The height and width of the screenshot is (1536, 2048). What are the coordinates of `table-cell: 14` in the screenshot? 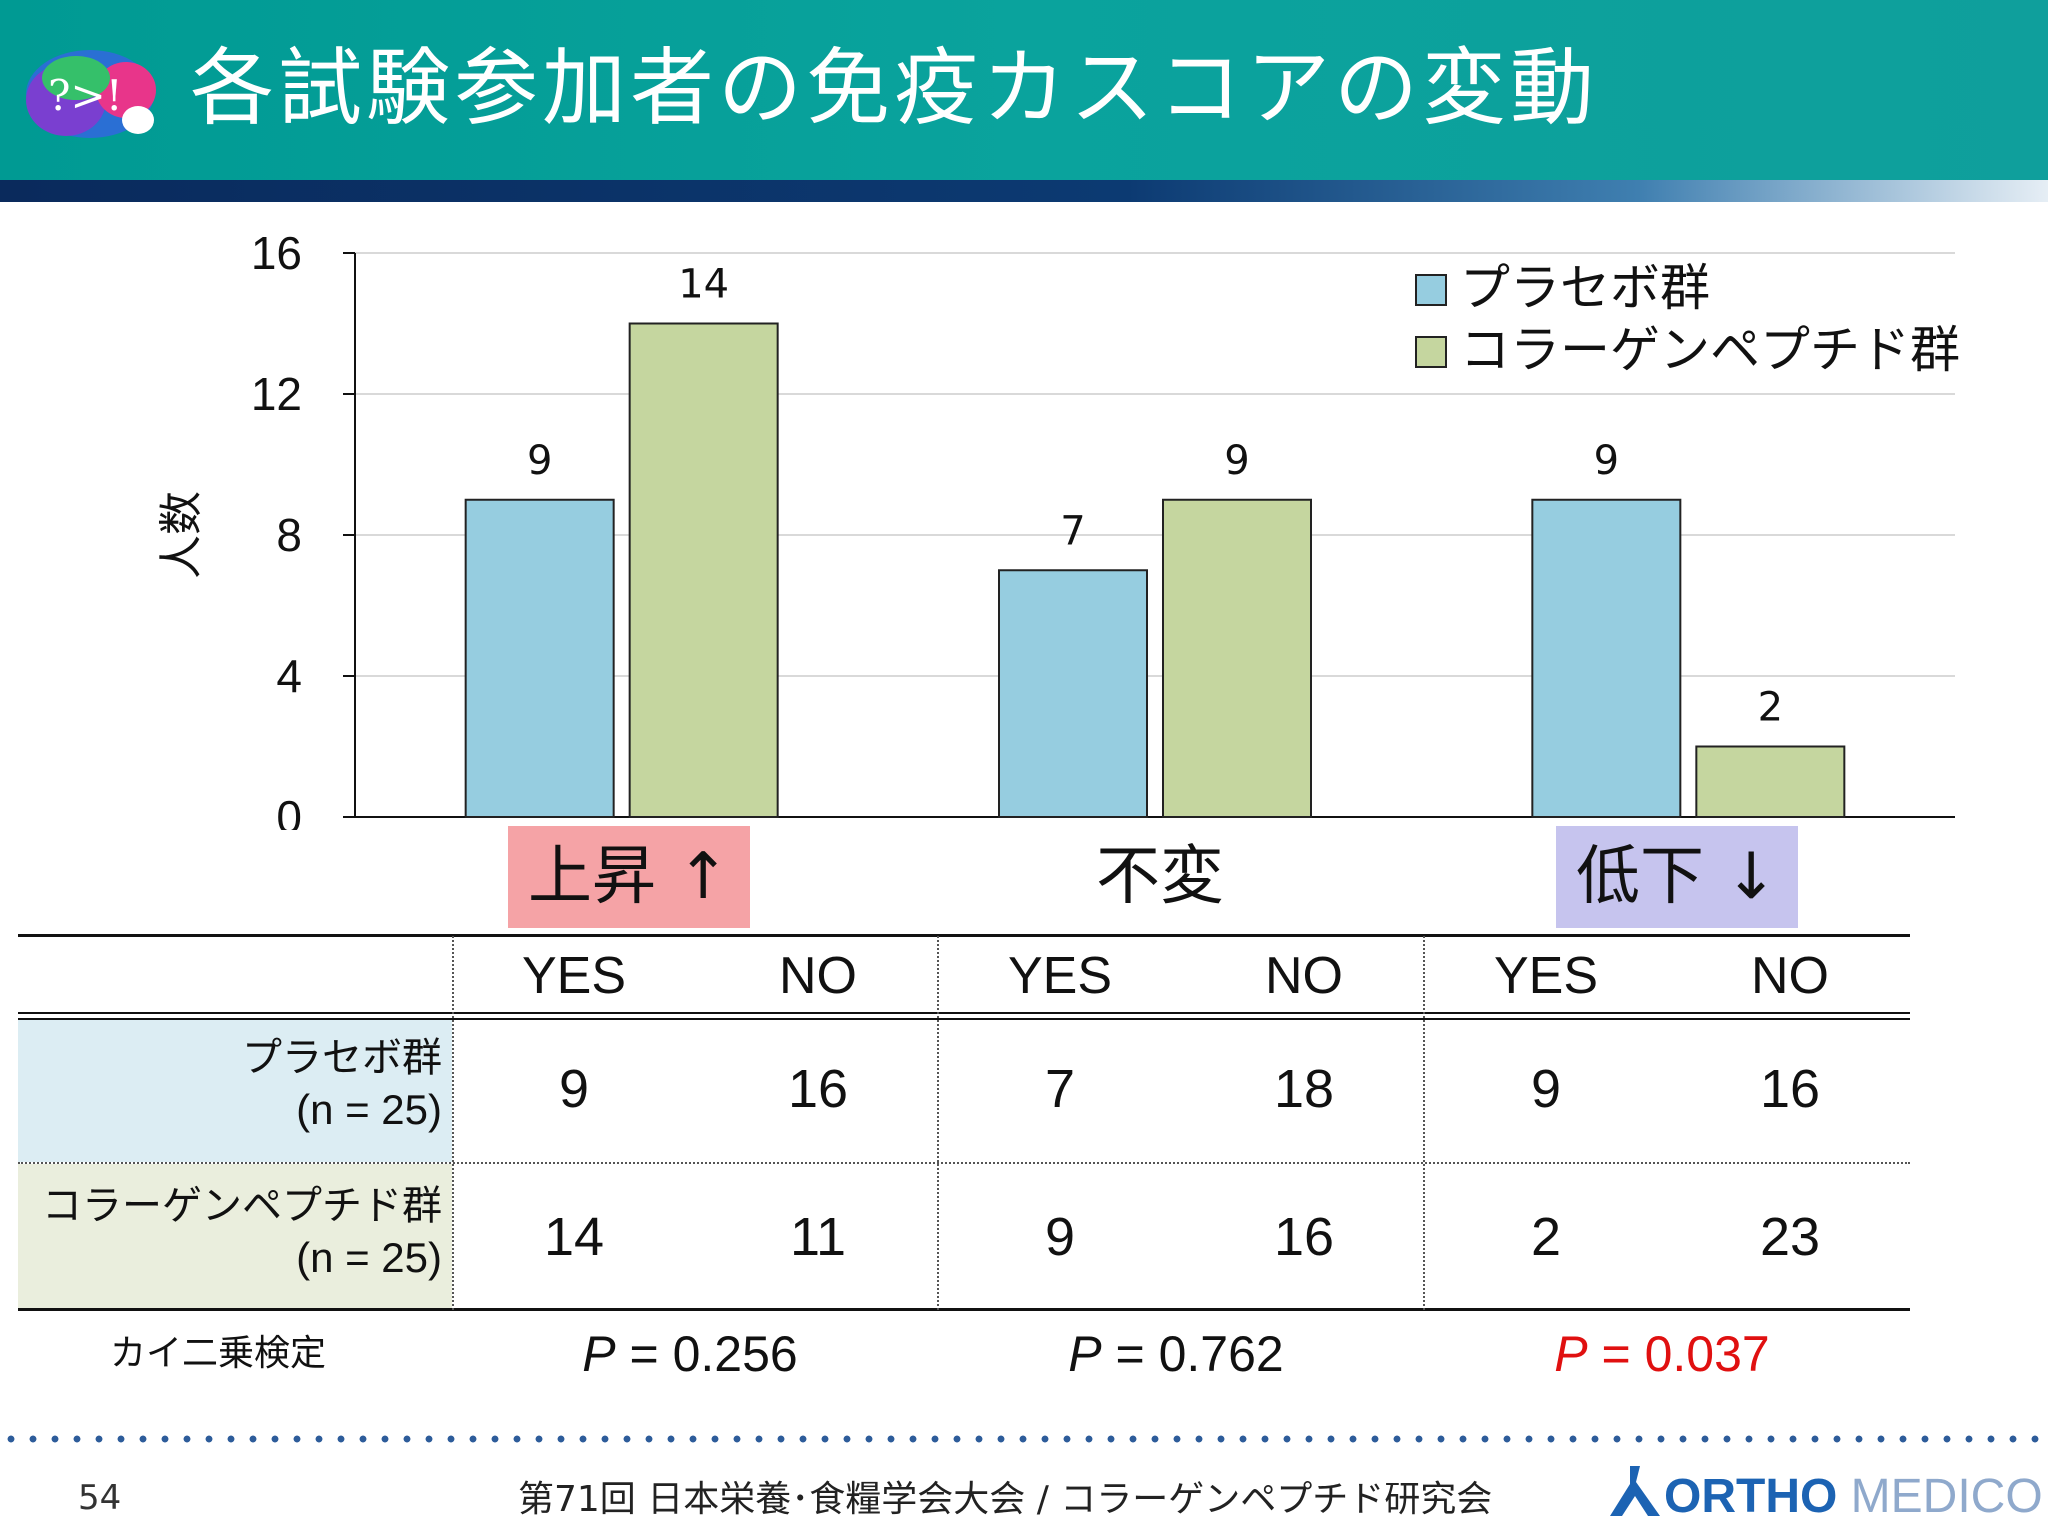 It's located at (574, 1237).